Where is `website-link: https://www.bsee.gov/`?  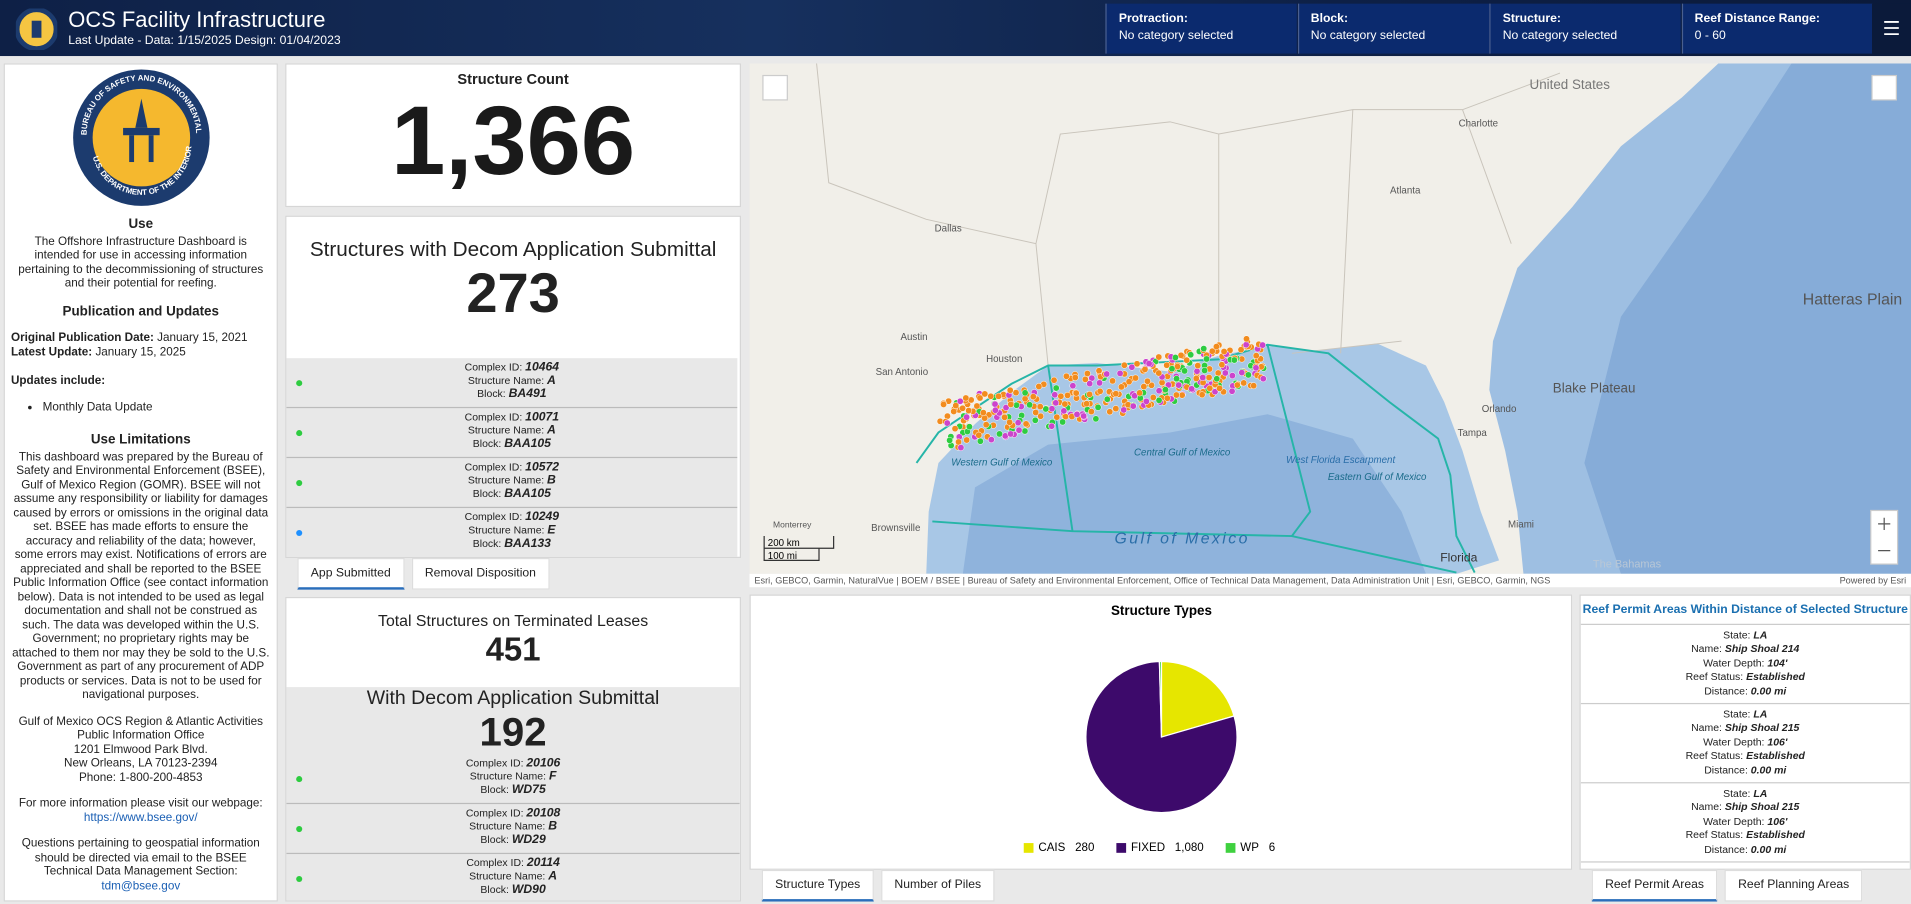
website-link: https://www.bsee.gov/ is located at coordinates (140, 817).